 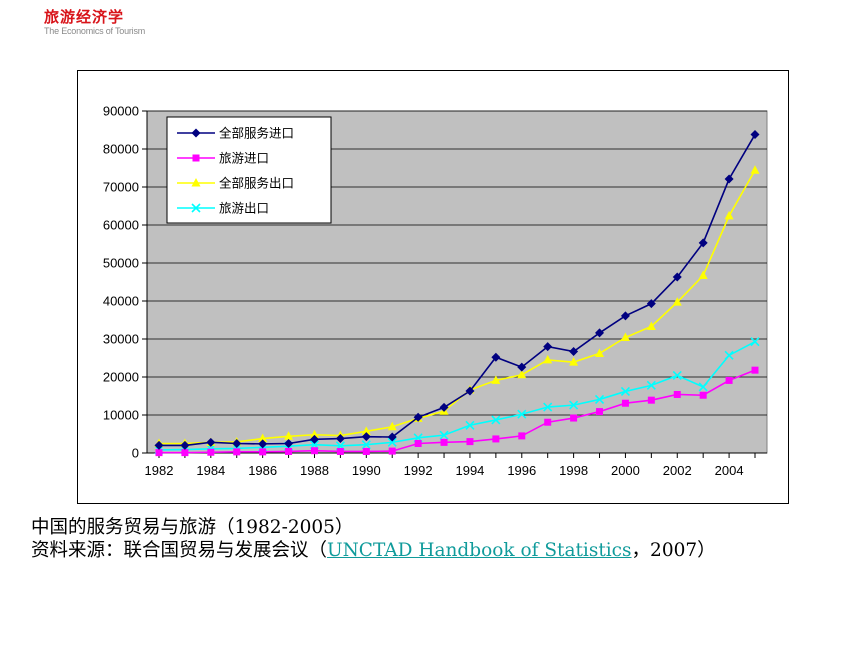 I want to click on legend-label: 旅游出口, so click(x=244, y=208).